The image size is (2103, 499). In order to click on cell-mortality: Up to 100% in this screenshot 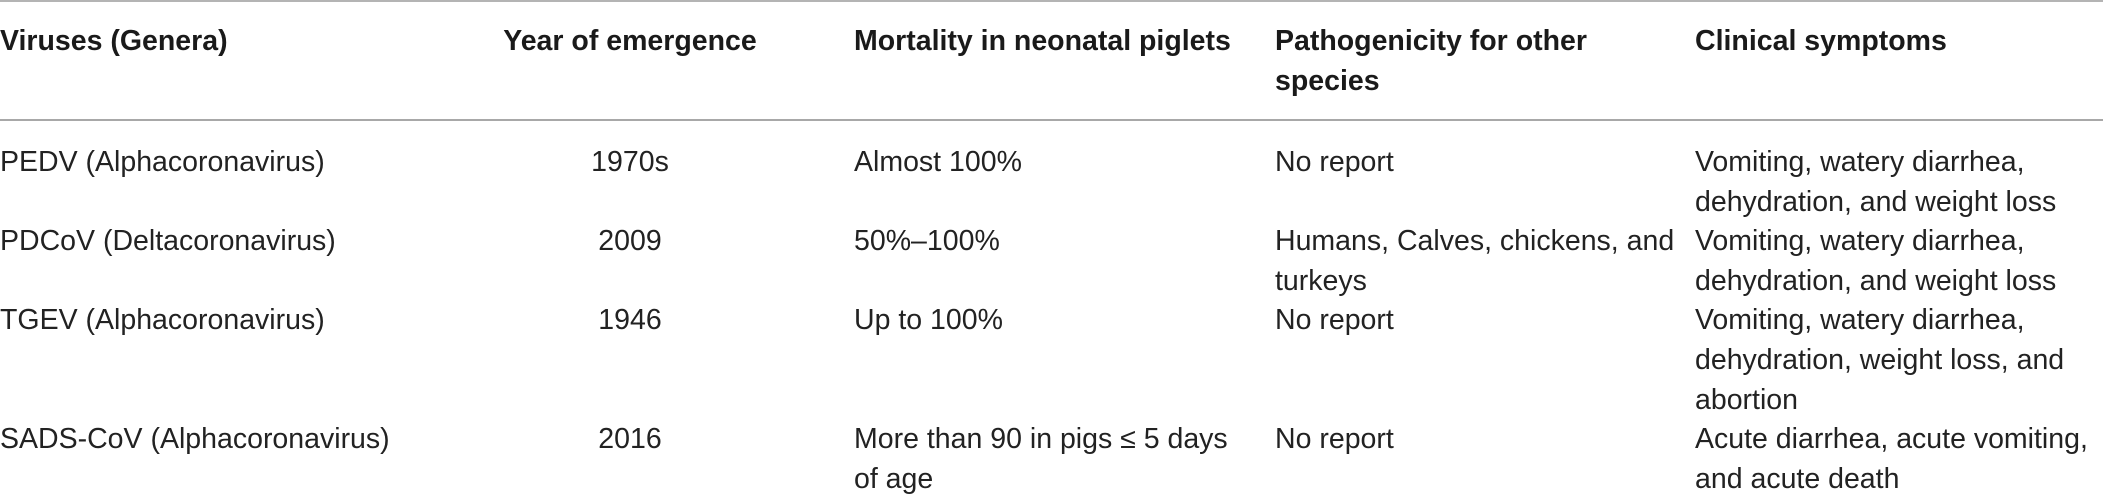, I will do `click(928, 320)`.